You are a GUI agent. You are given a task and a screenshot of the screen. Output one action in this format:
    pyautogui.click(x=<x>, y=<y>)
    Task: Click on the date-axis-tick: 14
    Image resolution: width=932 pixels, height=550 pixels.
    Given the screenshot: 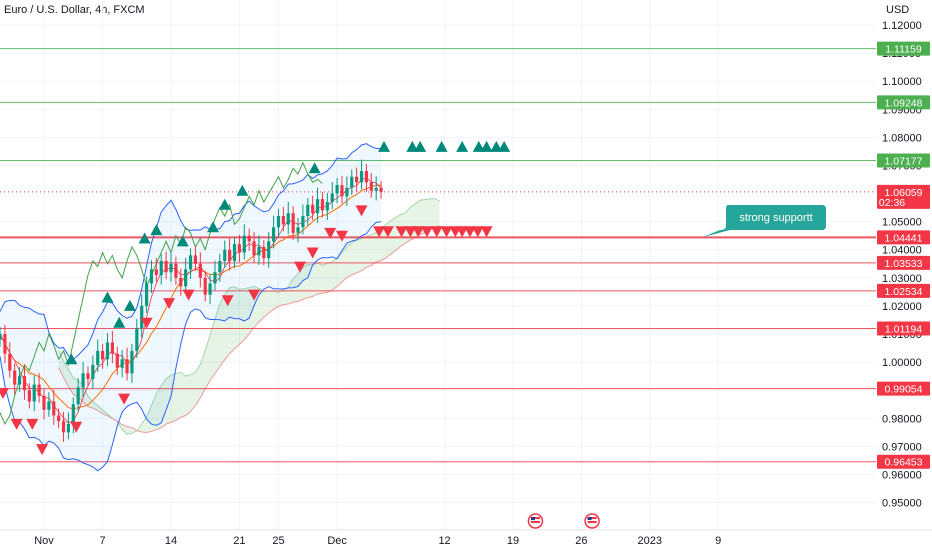 What is the action you would take?
    pyautogui.click(x=171, y=541)
    